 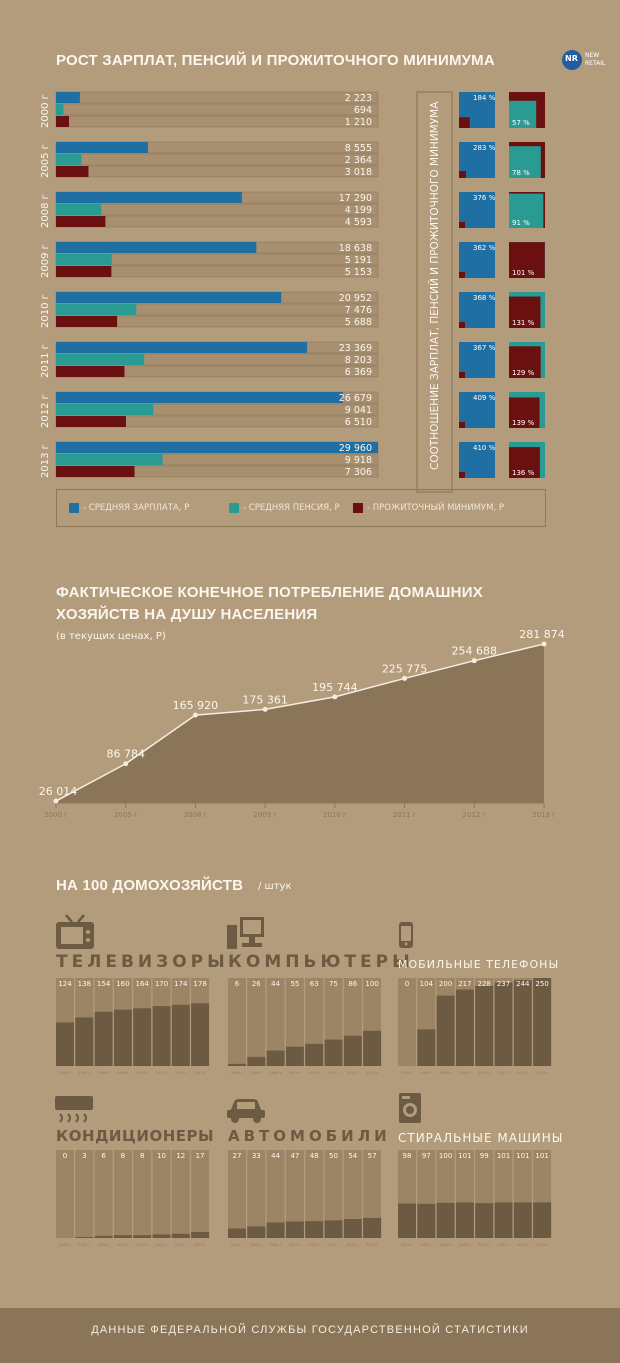 I want to click on point-value-label: 86 784, so click(x=125, y=754).